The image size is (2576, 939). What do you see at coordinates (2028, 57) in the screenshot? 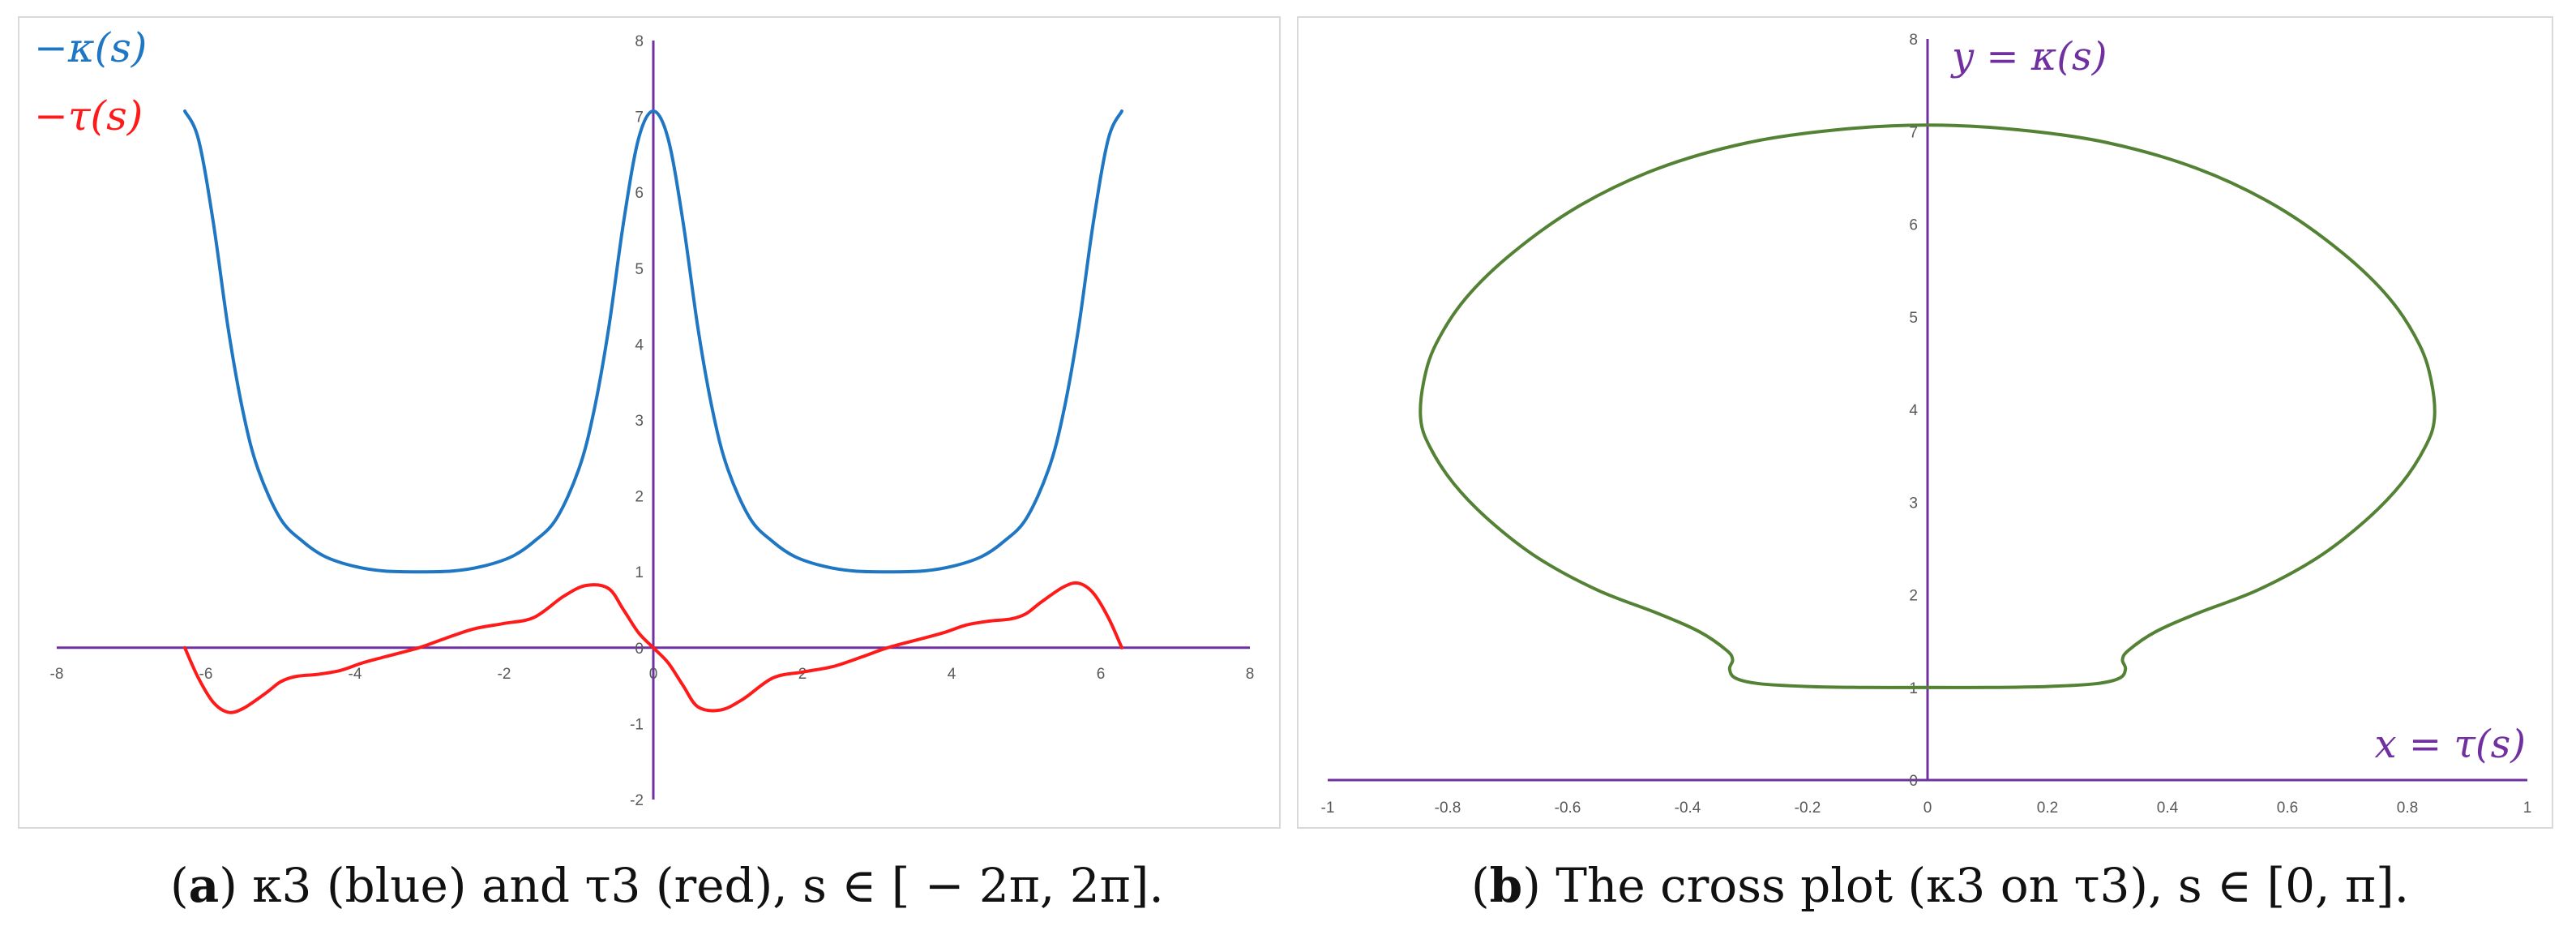
I see `y-axis-label: y = κ(s)` at bounding box center [2028, 57].